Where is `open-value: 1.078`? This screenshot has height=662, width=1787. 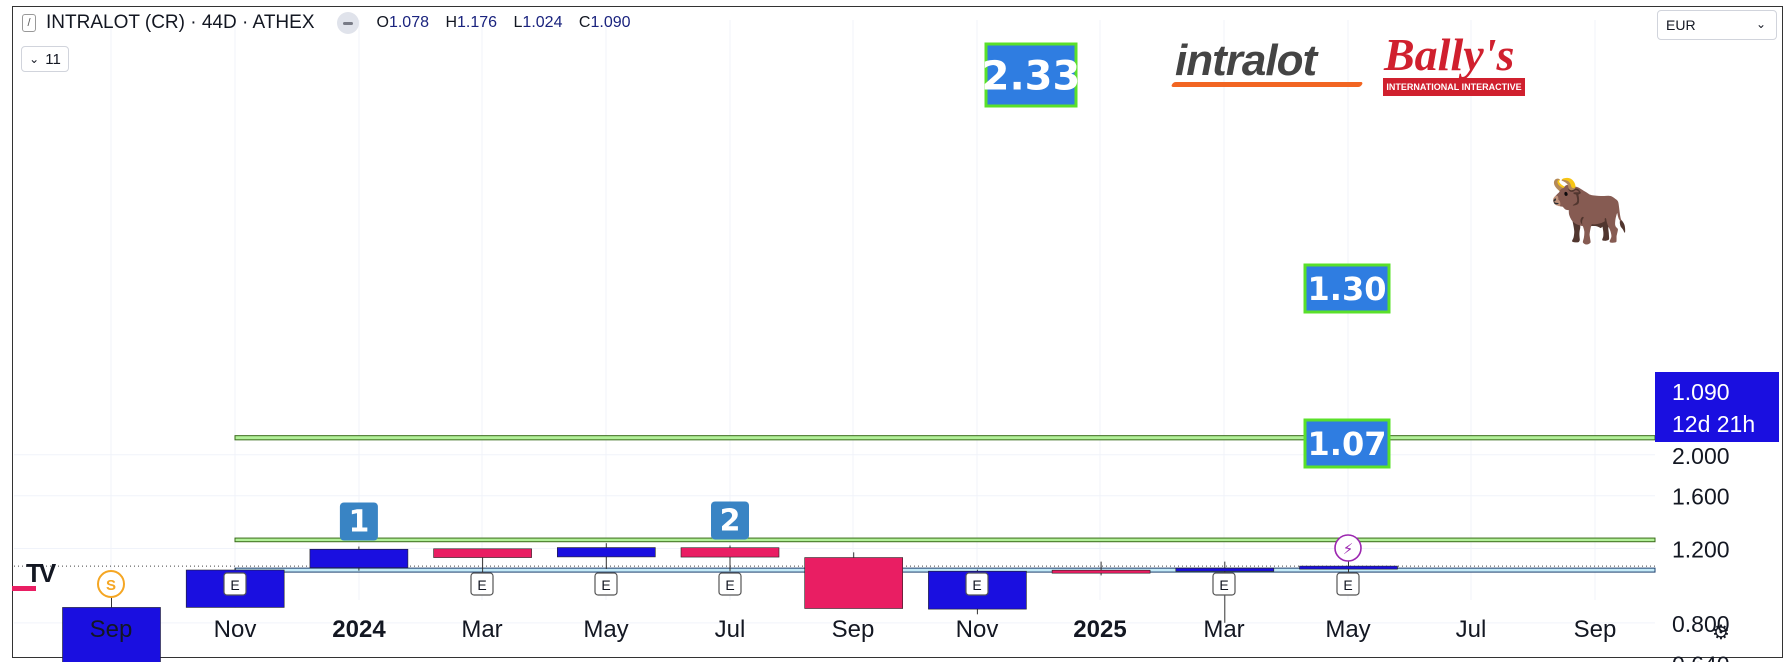
open-value: 1.078 is located at coordinates (408, 22).